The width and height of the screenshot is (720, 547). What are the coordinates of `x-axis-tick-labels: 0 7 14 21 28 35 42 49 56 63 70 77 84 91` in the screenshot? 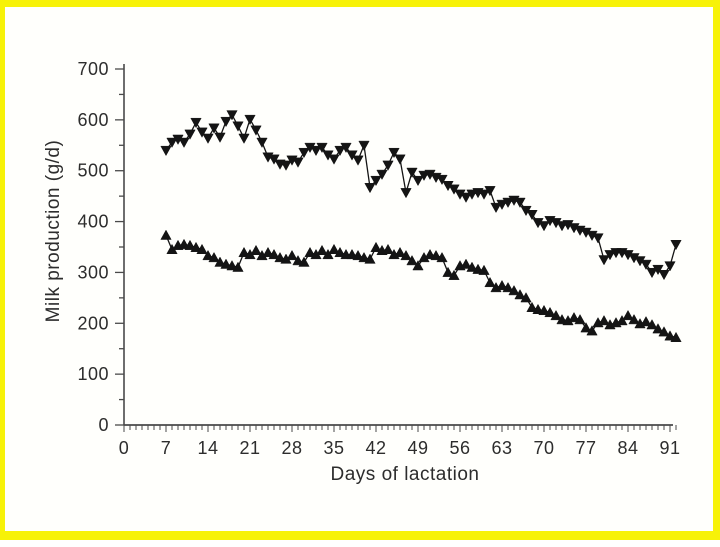 It's located at (399, 448).